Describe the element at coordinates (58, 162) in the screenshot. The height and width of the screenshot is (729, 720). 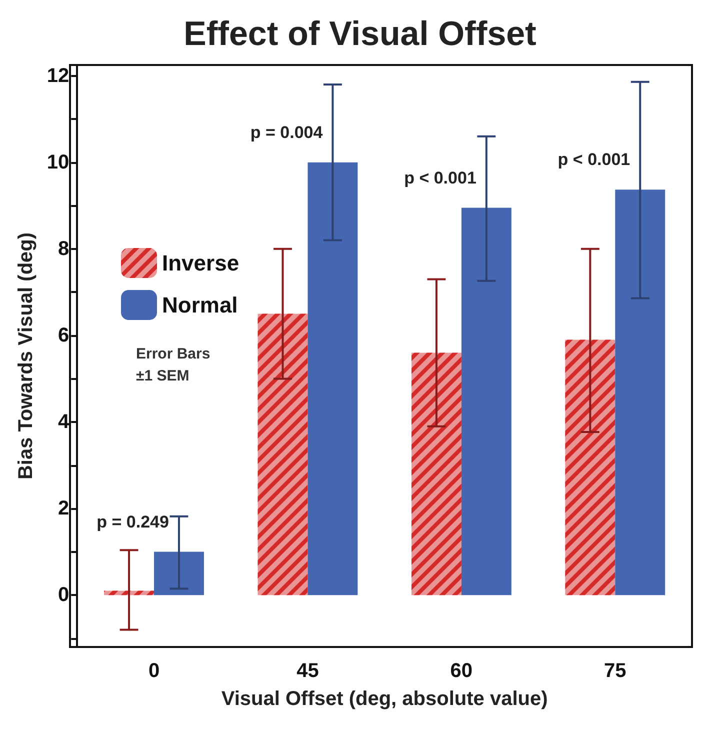
I see `y-tick-label: 10` at that location.